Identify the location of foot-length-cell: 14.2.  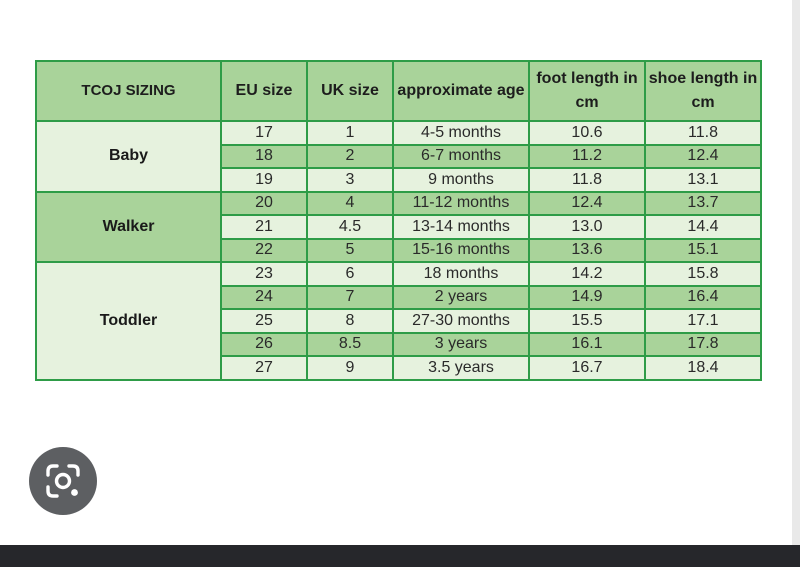
(587, 274).